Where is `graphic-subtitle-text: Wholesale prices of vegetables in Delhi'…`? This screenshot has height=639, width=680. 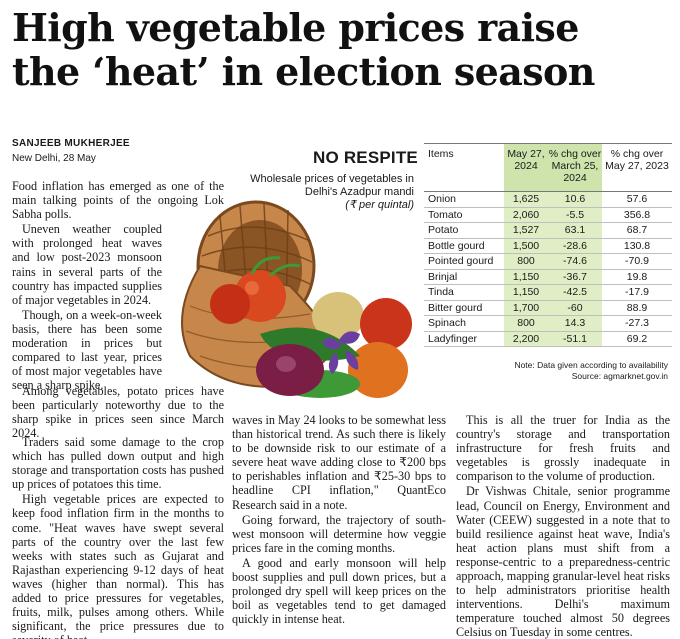 graphic-subtitle-text: Wholesale prices of vegetables in Delhi'… is located at coordinates (332, 185).